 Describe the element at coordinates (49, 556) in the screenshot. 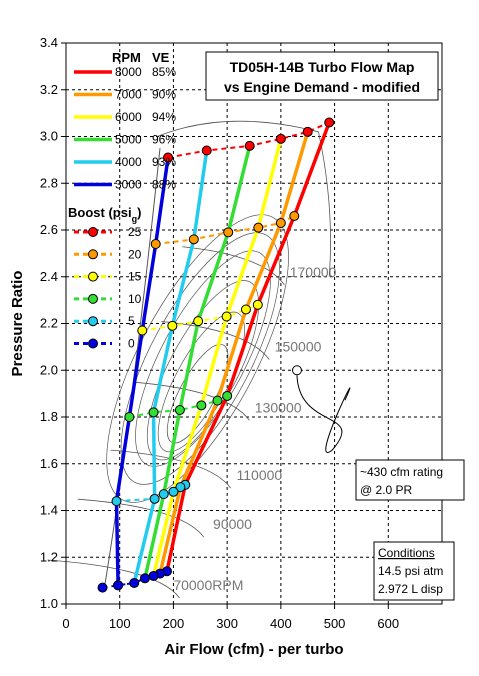

I see `y-tick-label: 1.2` at that location.